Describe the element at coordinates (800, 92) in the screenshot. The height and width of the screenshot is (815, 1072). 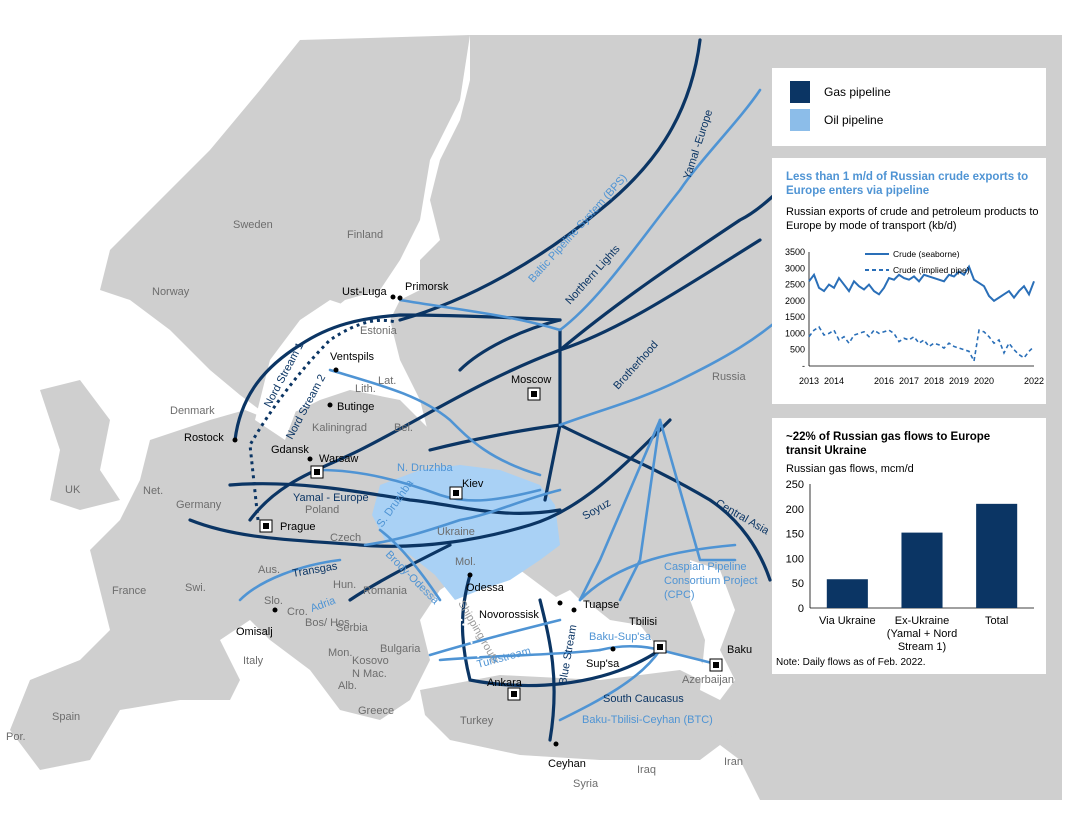
I see `gas-swatch` at that location.